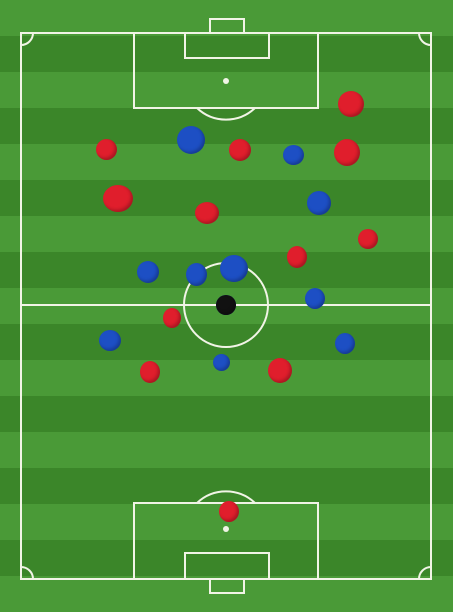  I want to click on top-penalty-arc, so click(226, 114).